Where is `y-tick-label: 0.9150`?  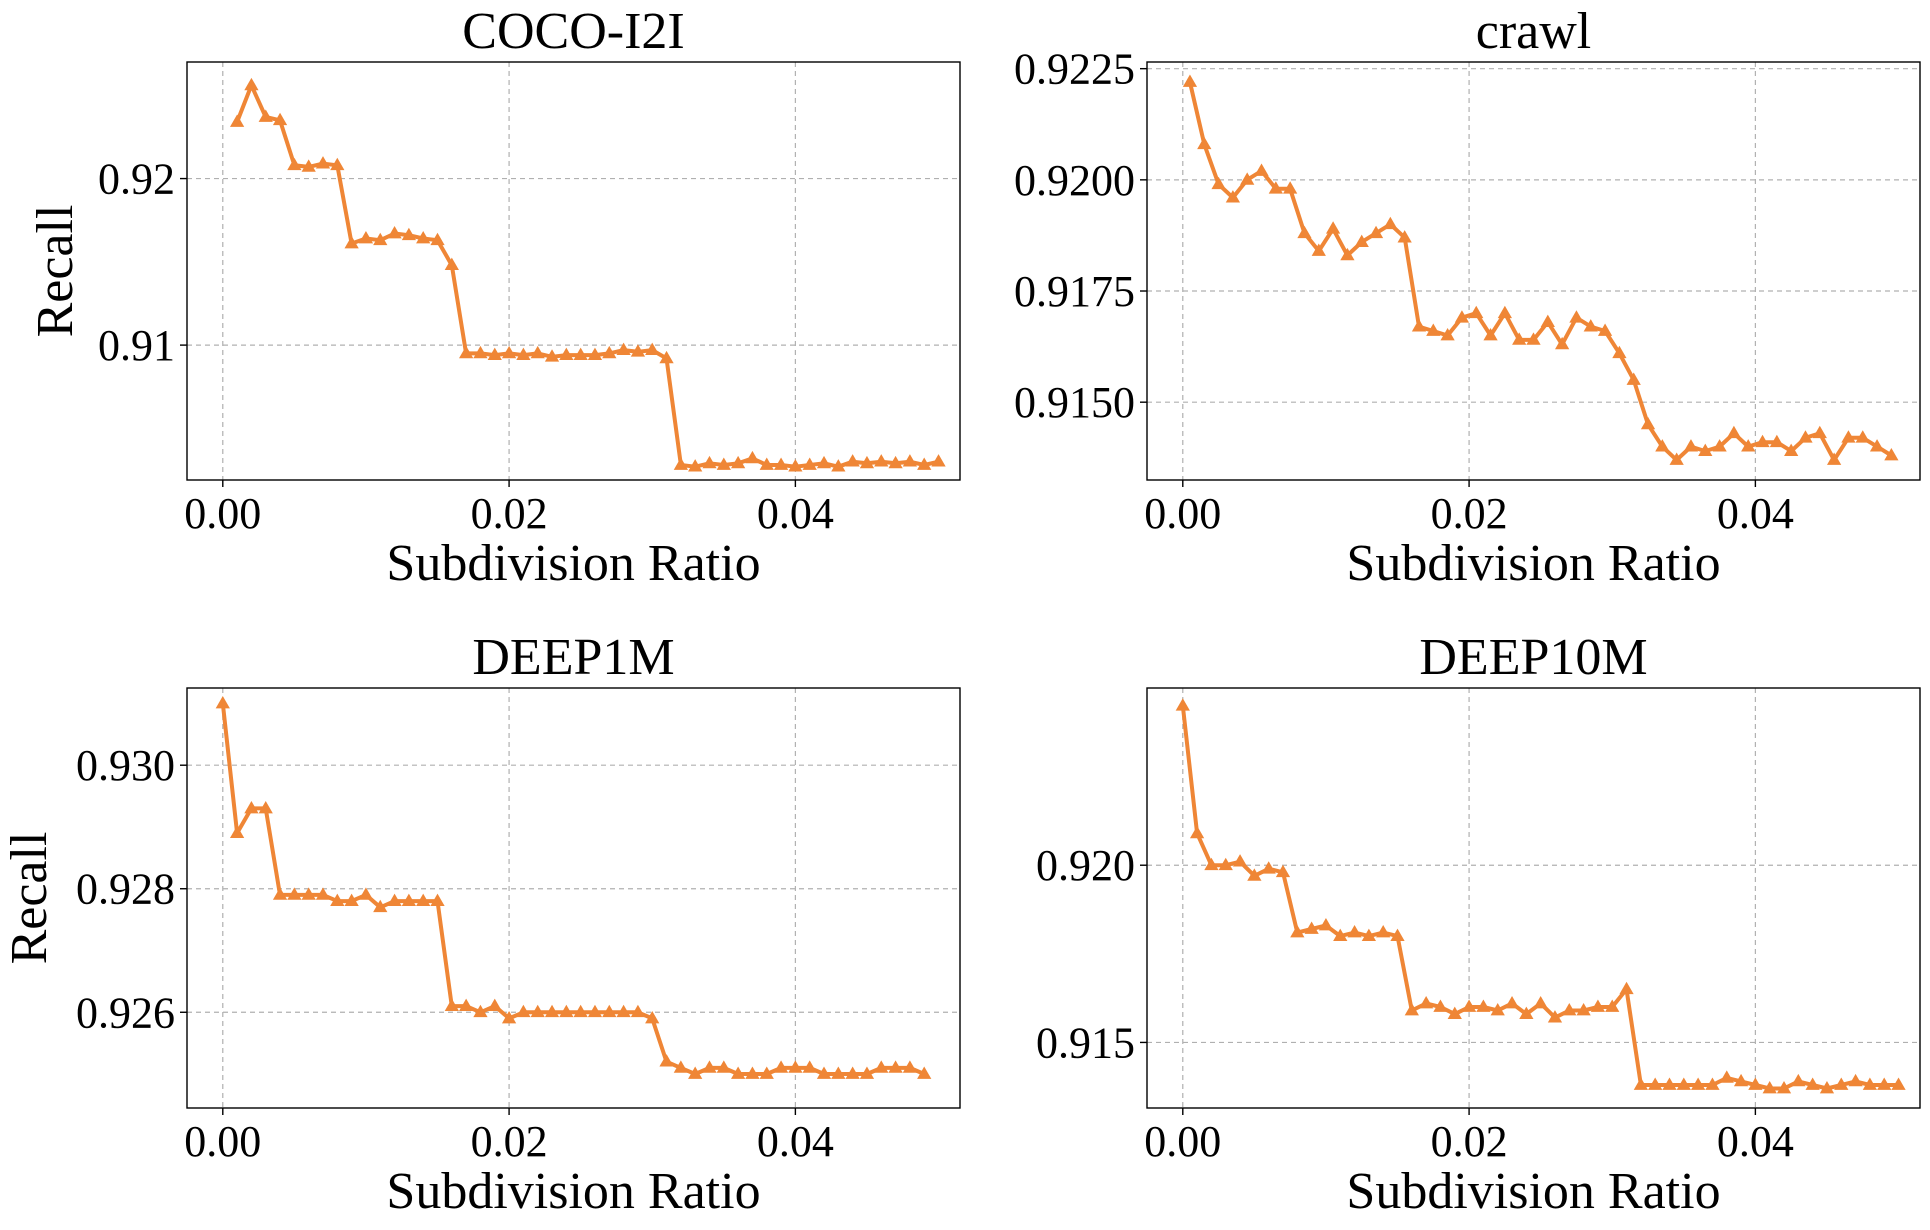
y-tick-label: 0.9150 is located at coordinates (1074, 402).